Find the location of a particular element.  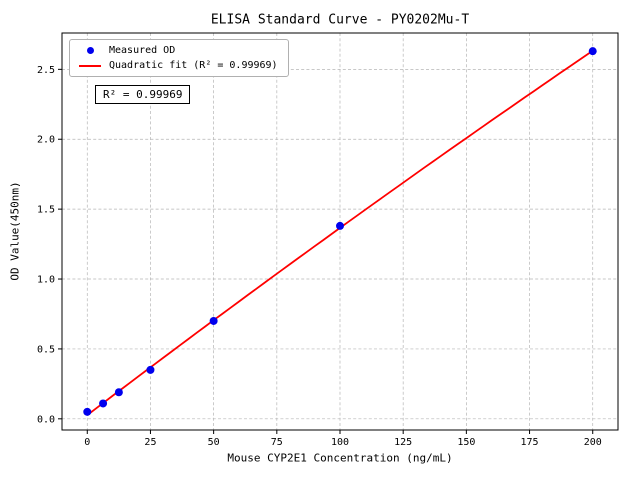

svg-text: 0 is located at coordinates (87, 442).